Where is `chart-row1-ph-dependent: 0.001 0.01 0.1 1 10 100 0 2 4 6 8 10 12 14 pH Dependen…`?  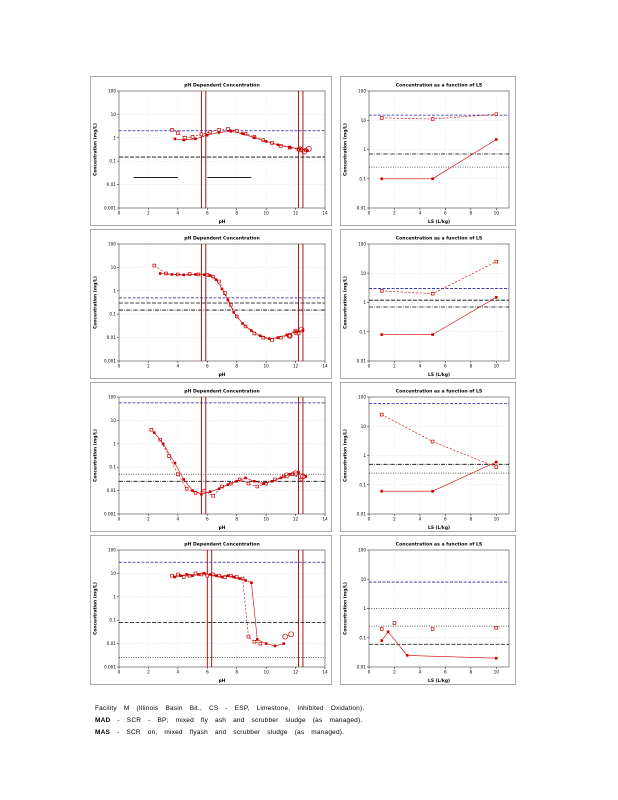 chart-row1-ph-dependent: 0.001 0.01 0.1 1 10 100 0 2 4 6 8 10 12 14 pH Dependen… is located at coordinates (211, 151).